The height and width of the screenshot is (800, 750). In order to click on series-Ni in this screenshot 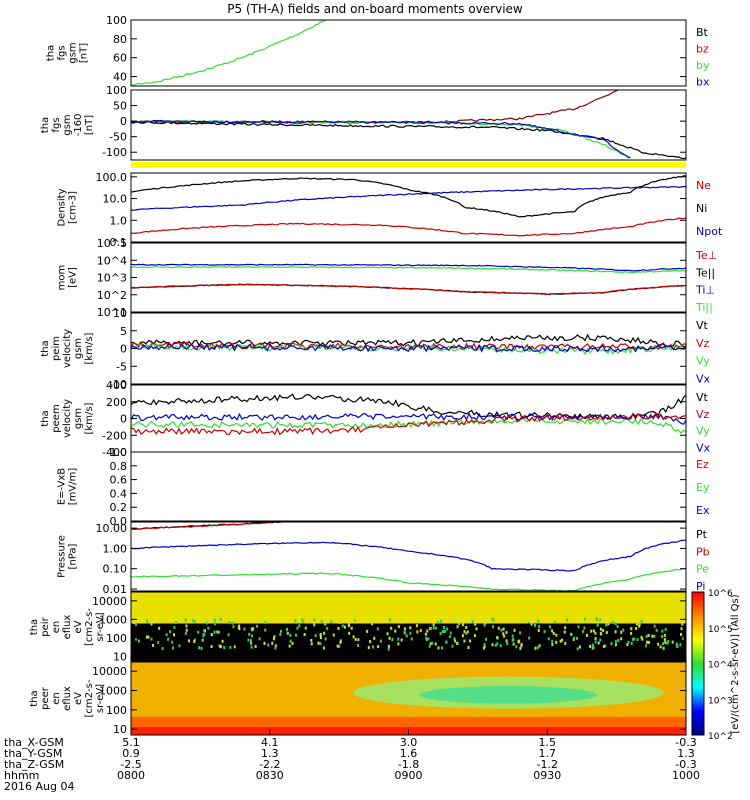, I will do `click(408, 196)`.